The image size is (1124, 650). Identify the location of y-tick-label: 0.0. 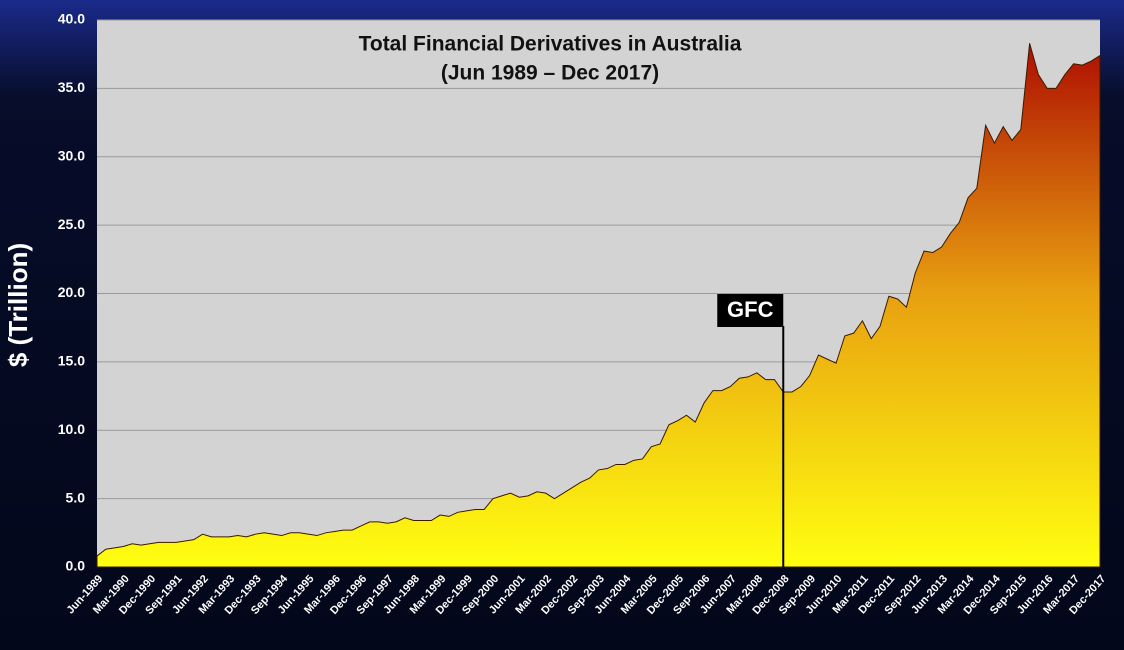
(76, 566).